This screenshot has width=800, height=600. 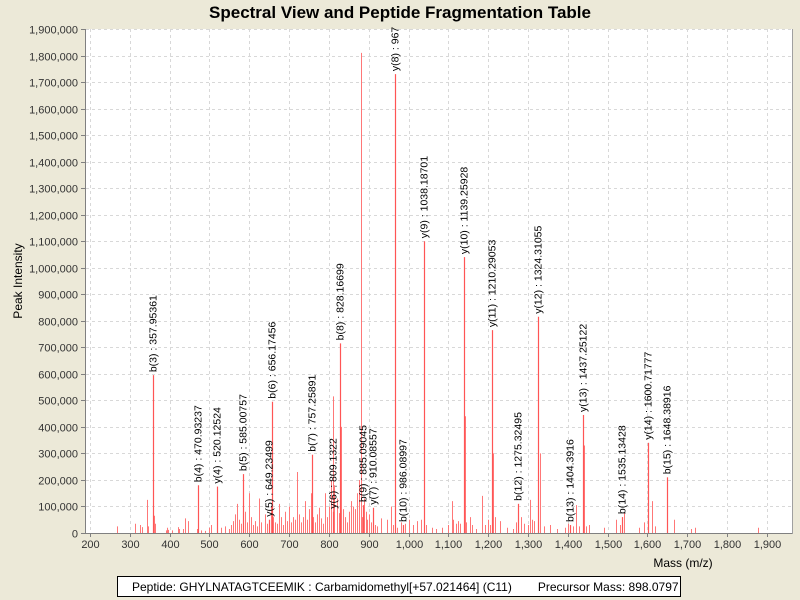 What do you see at coordinates (404, 480) in the screenshot?
I see `peak-label: b(10) : 986.08997` at bounding box center [404, 480].